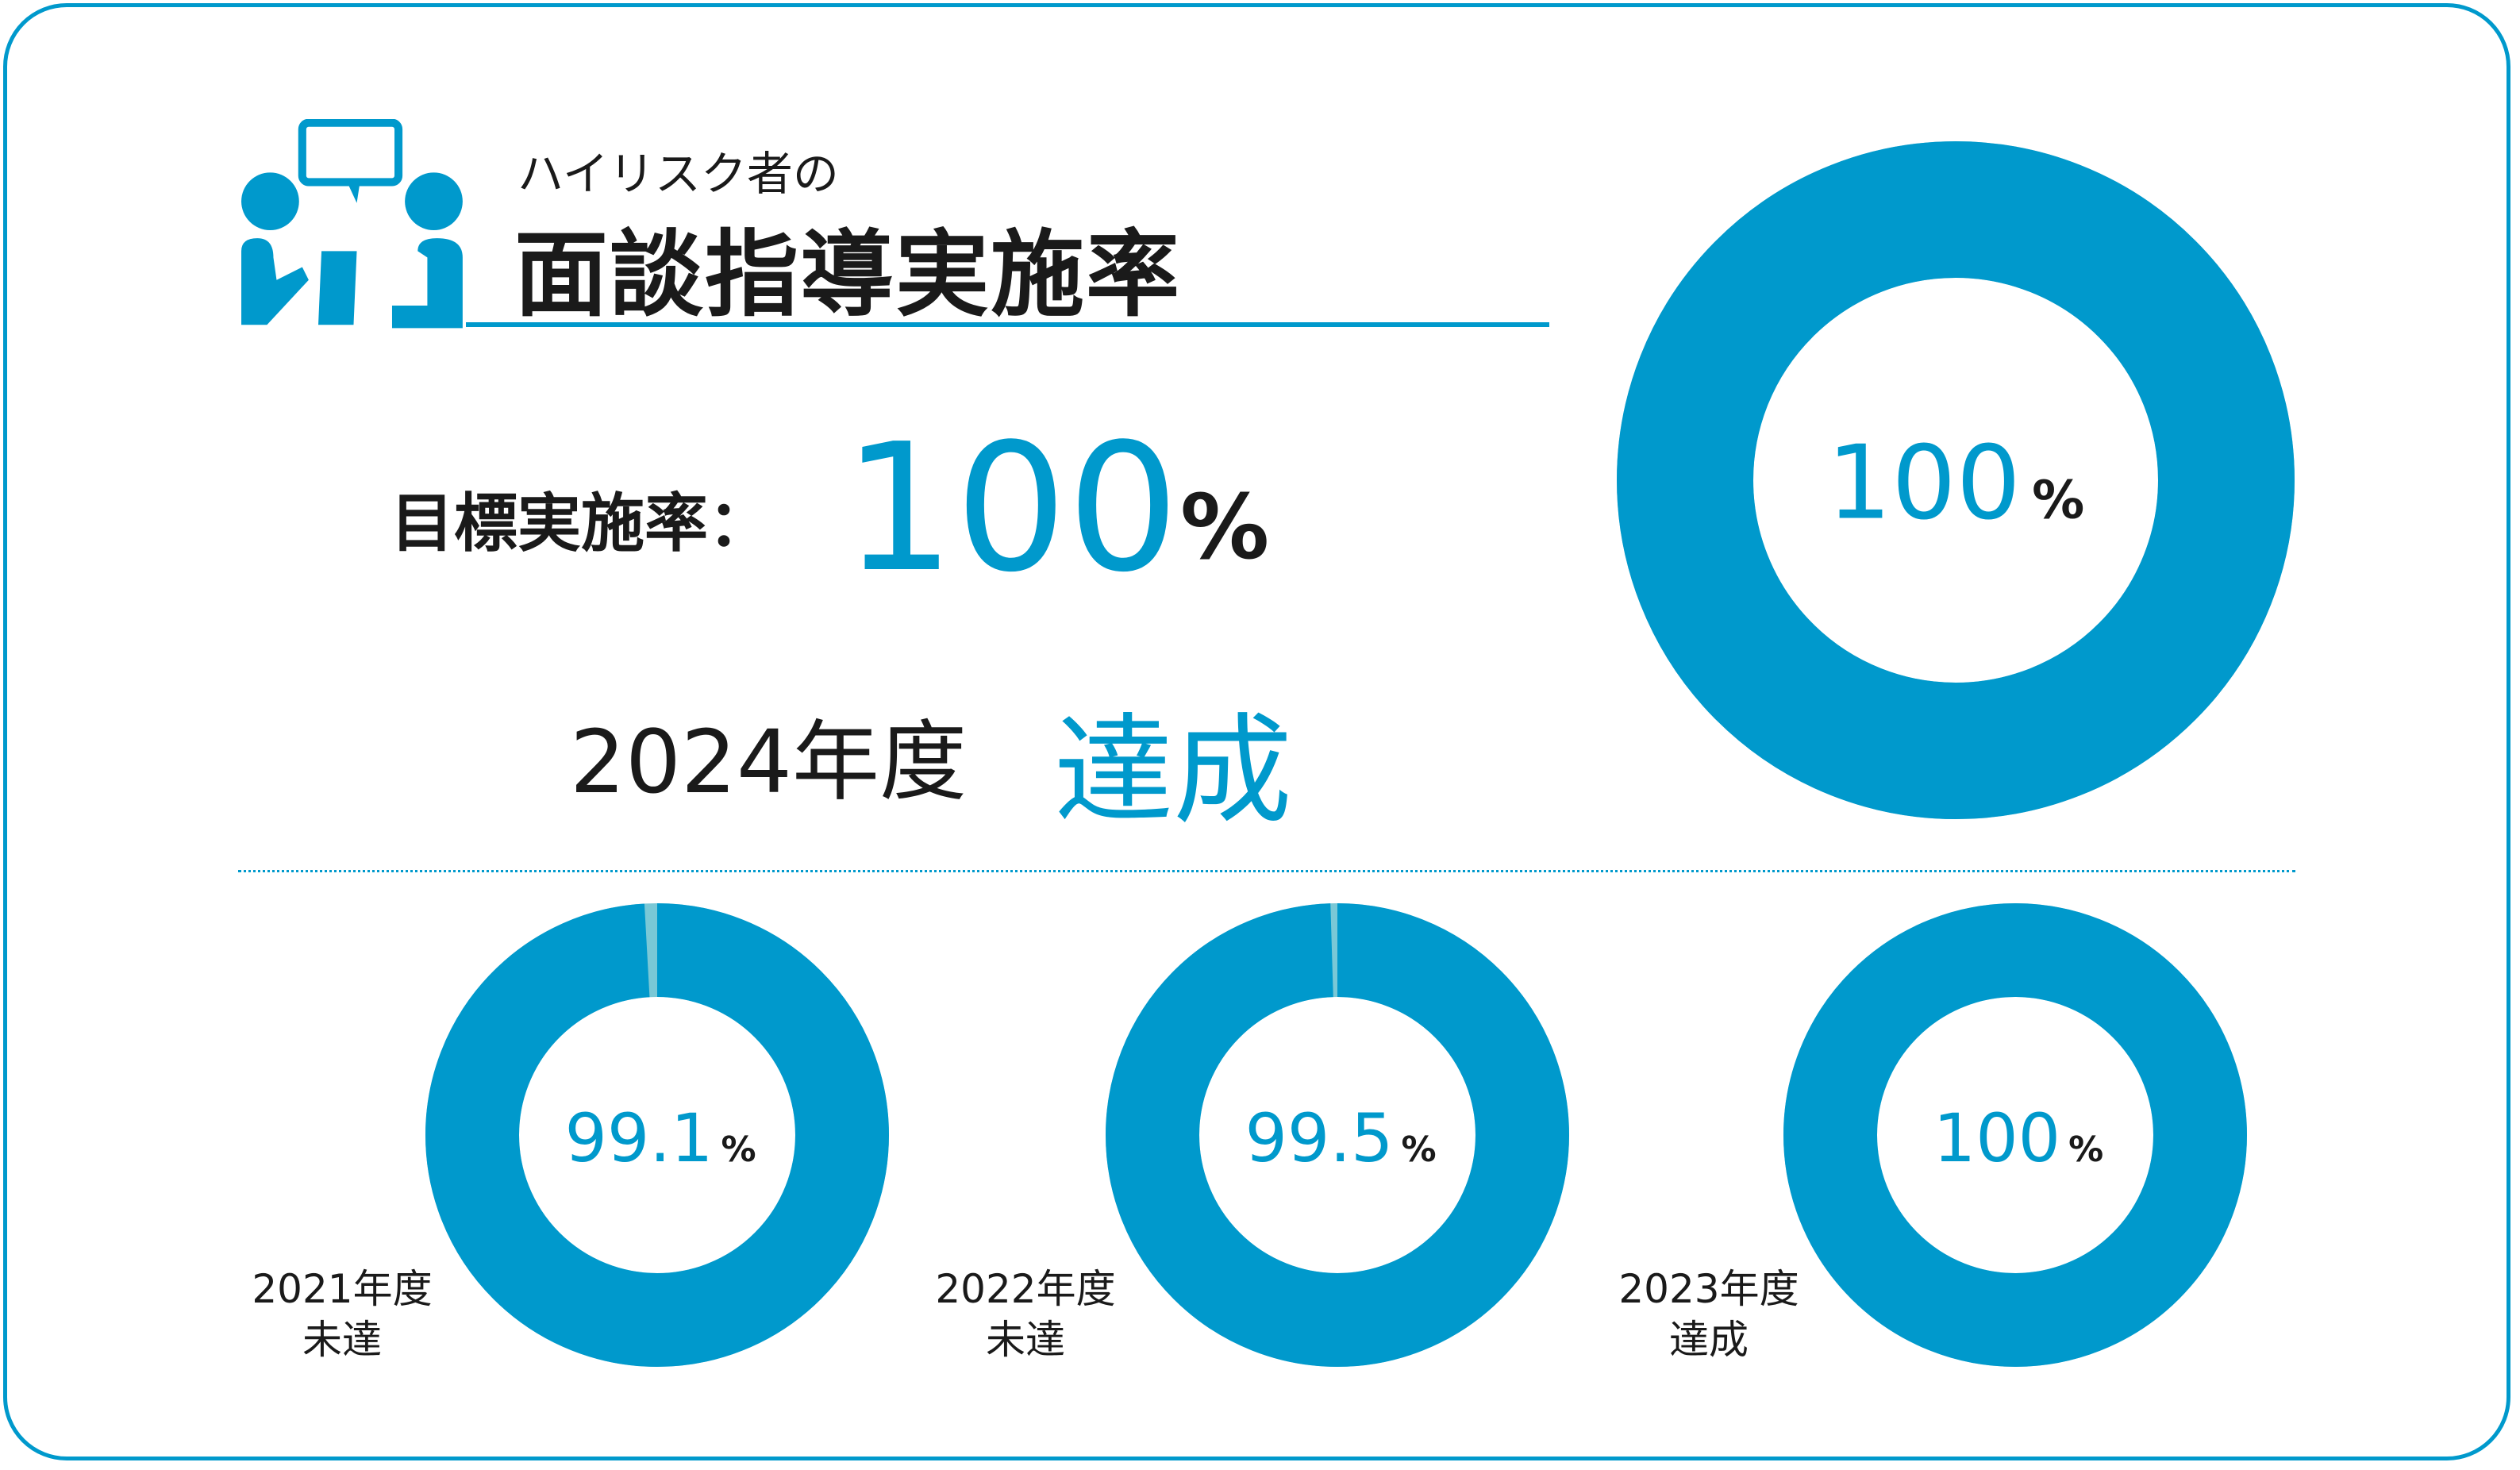 This screenshot has height=1470, width=2520. I want to click on target-value: 100, so click(1011, 508).